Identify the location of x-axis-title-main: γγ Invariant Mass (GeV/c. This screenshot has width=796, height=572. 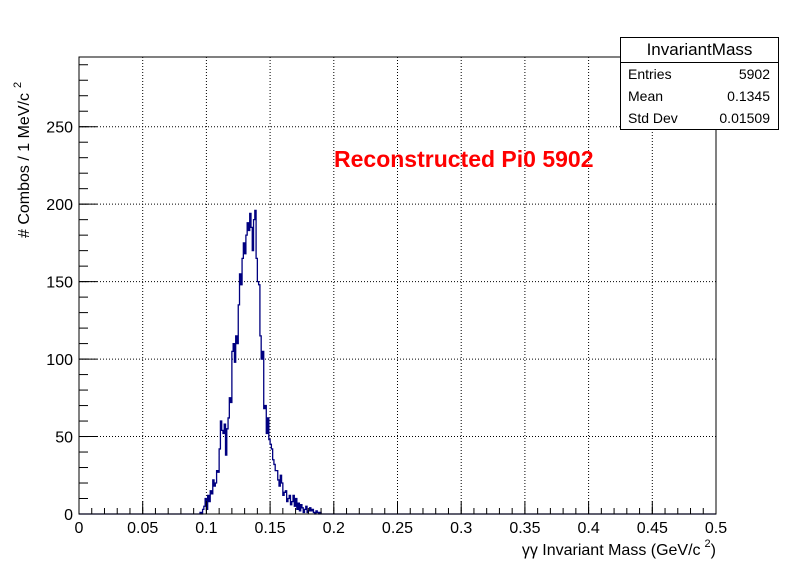
(611, 550).